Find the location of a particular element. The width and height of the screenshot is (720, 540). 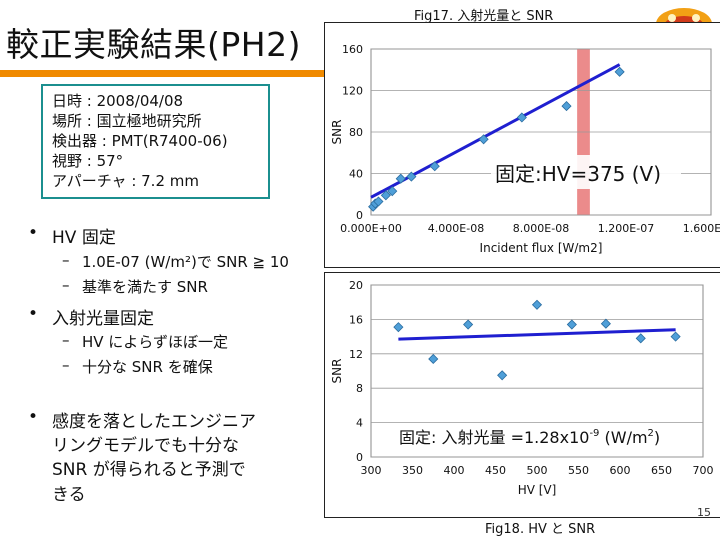

x-tick-label: 1.600E-07 is located at coordinates (701, 228).